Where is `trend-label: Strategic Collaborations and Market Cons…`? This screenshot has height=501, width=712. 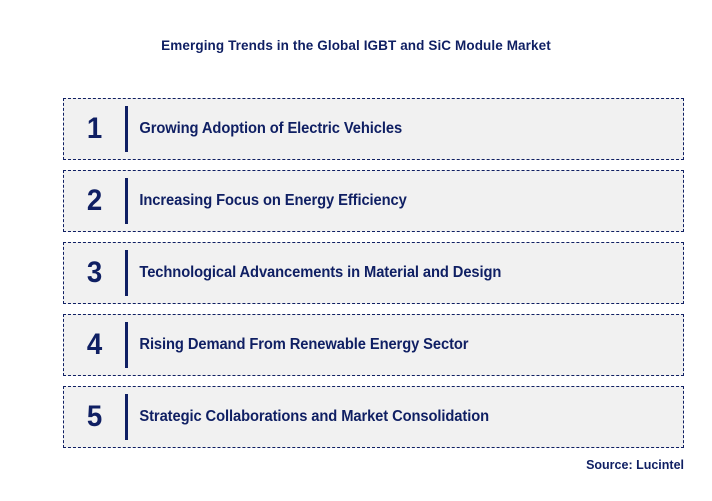 trend-label: Strategic Collaborations and Market Cons… is located at coordinates (314, 416).